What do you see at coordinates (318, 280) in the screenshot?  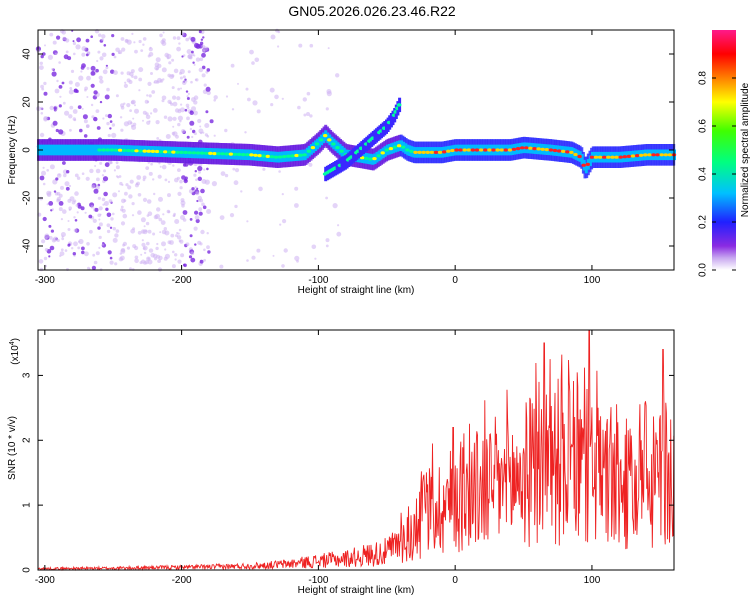 I see `x-tick-label: -100` at bounding box center [318, 280].